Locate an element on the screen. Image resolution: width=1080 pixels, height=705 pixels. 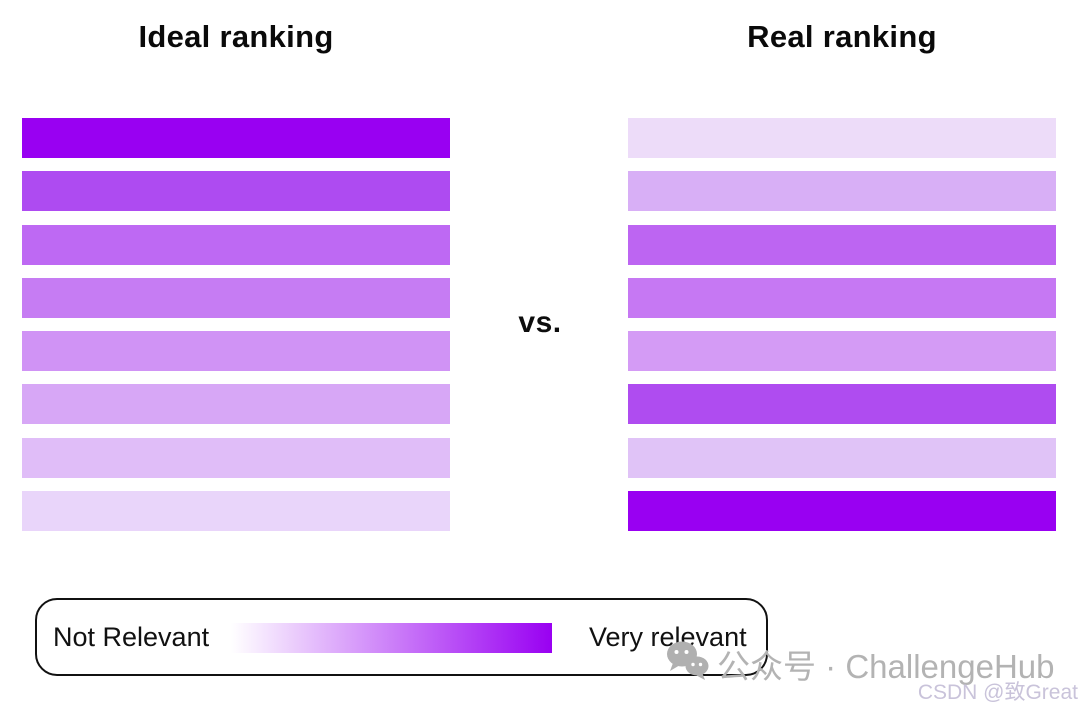
real-ranking-title: Real ranking is located at coordinates (842, 36).